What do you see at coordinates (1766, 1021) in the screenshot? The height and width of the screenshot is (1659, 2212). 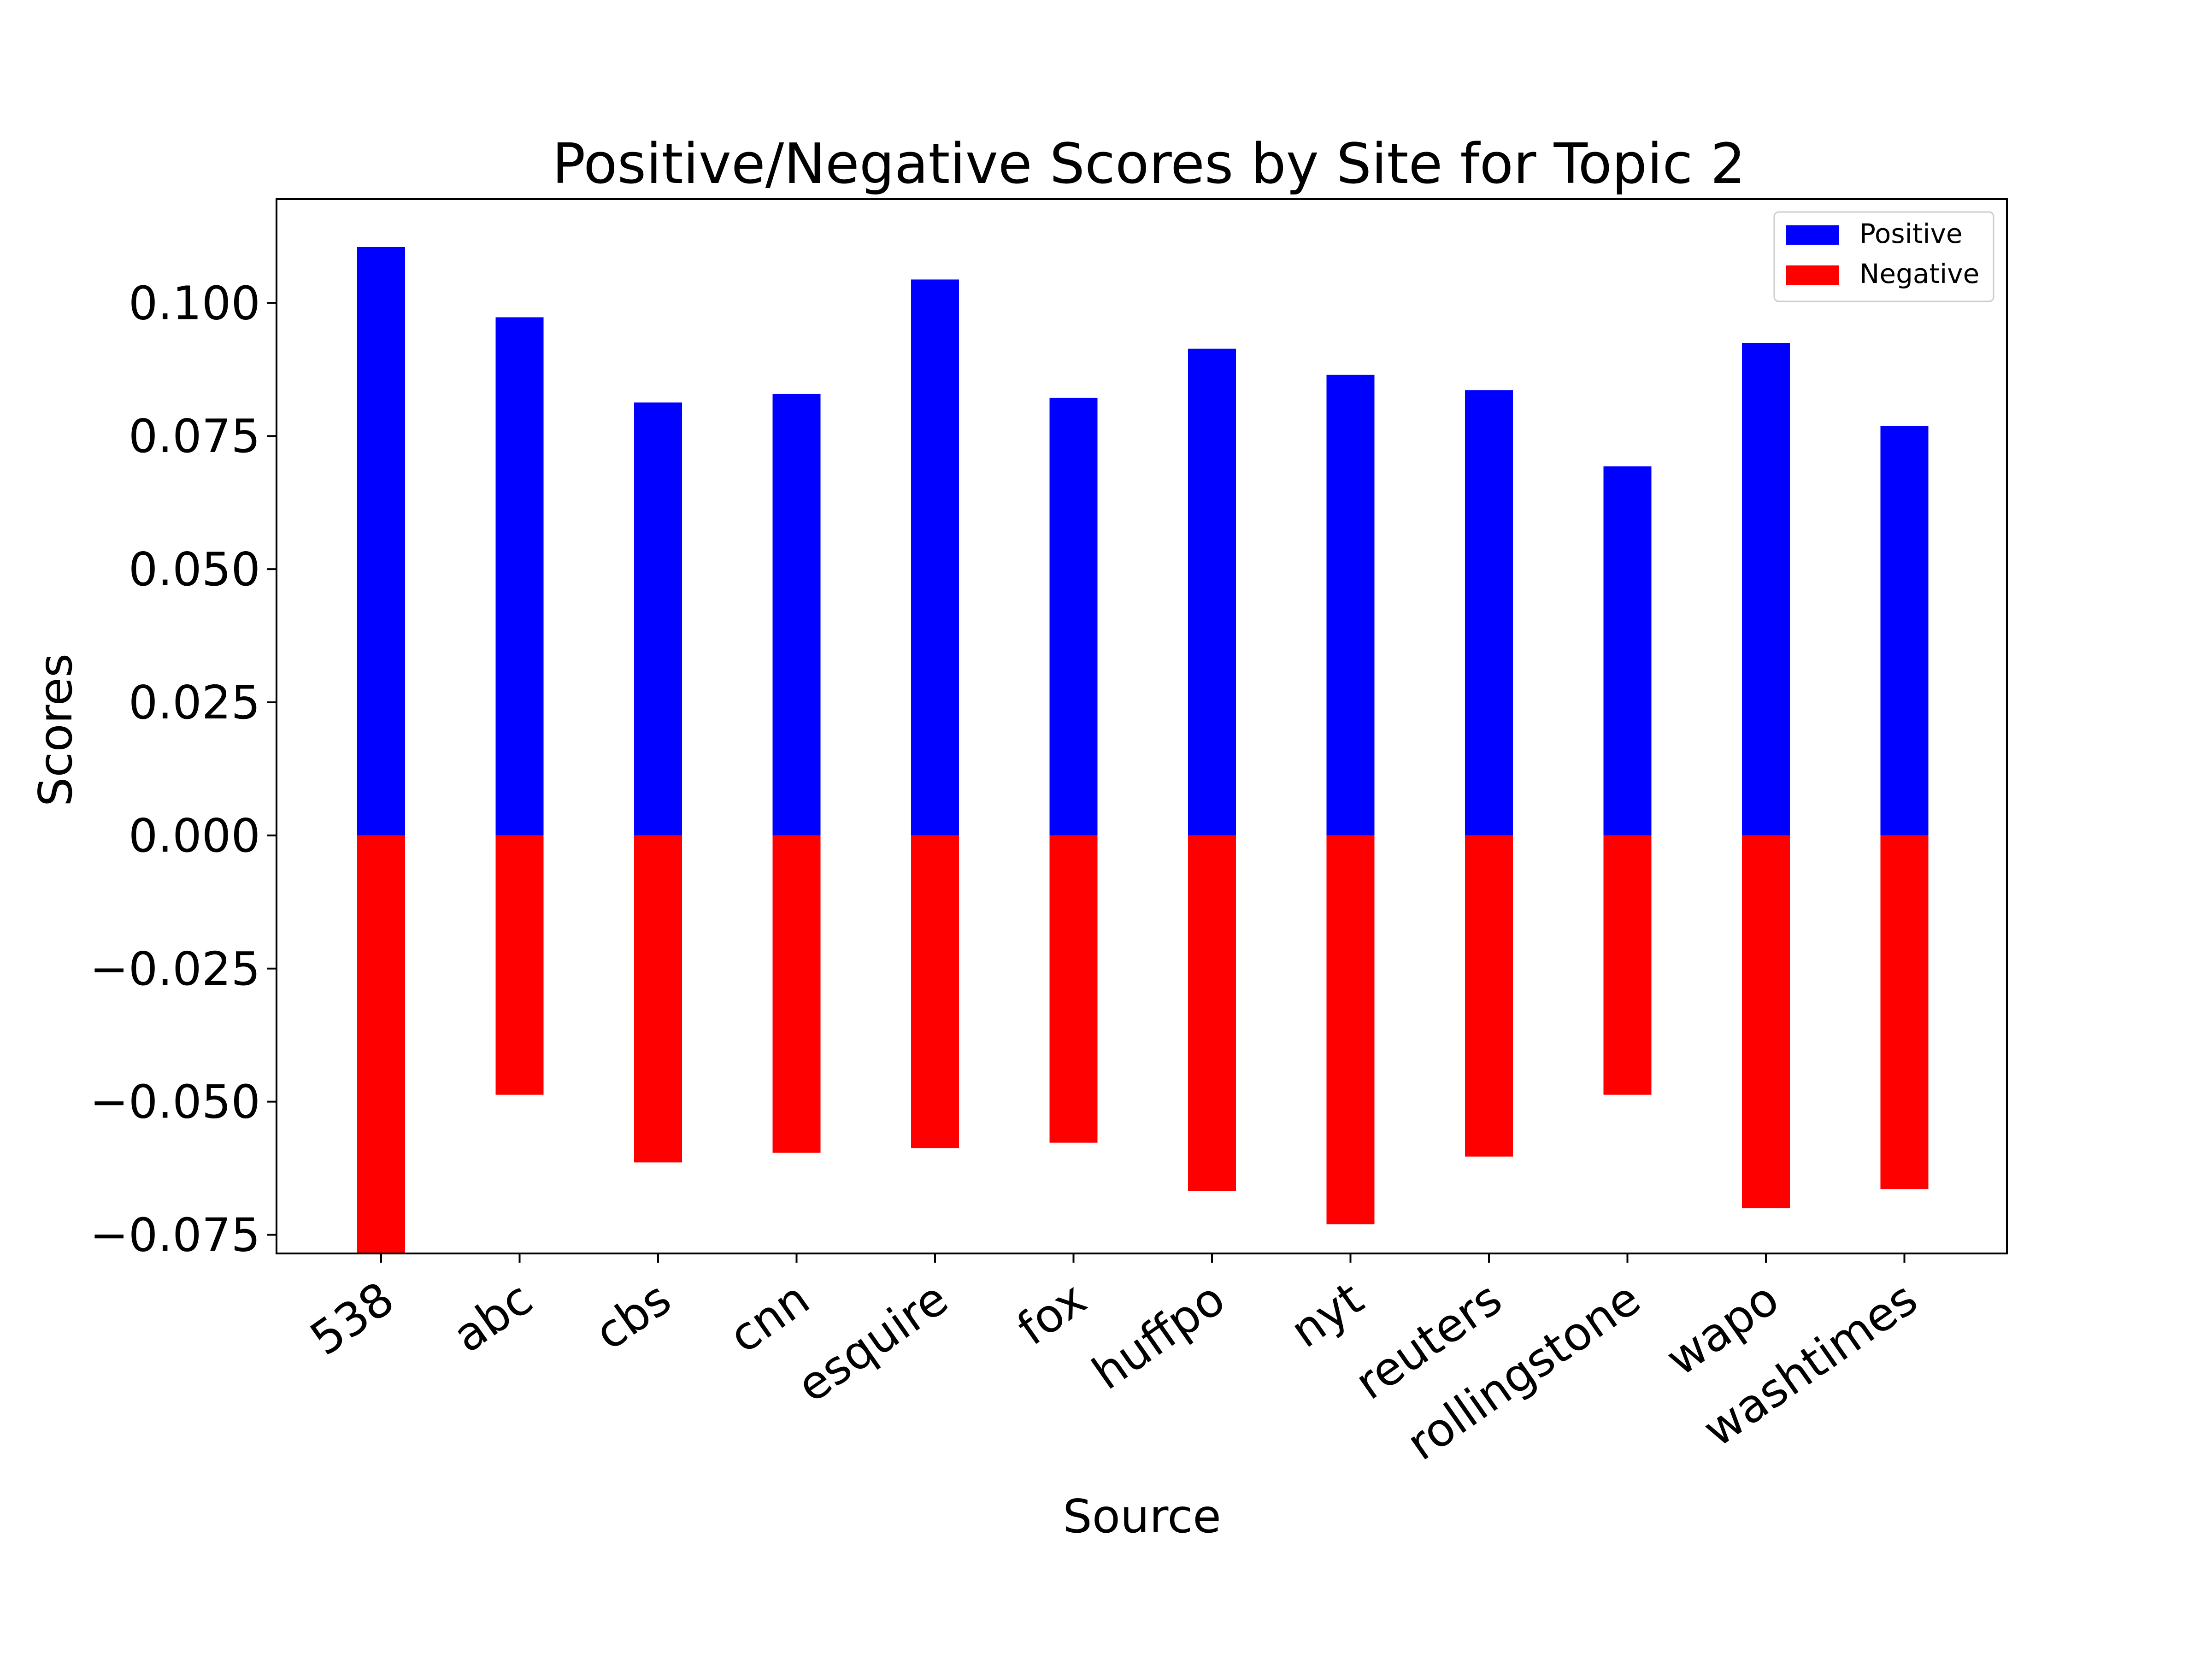 I see `bar-negative-wapo` at bounding box center [1766, 1021].